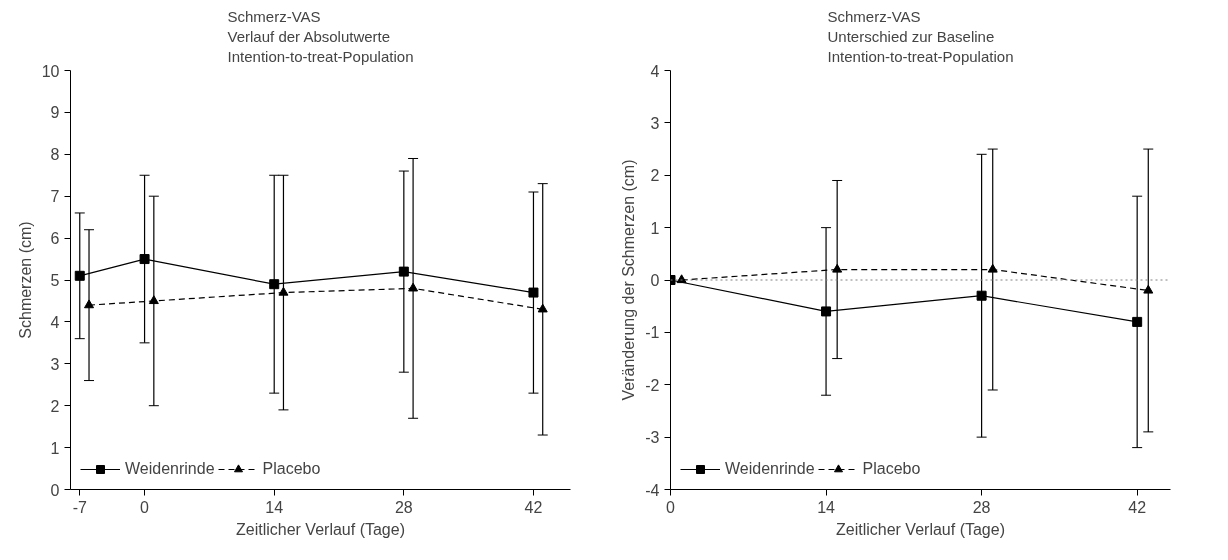  I want to click on y-axis-title: Schmerzen (cm), so click(25, 280).